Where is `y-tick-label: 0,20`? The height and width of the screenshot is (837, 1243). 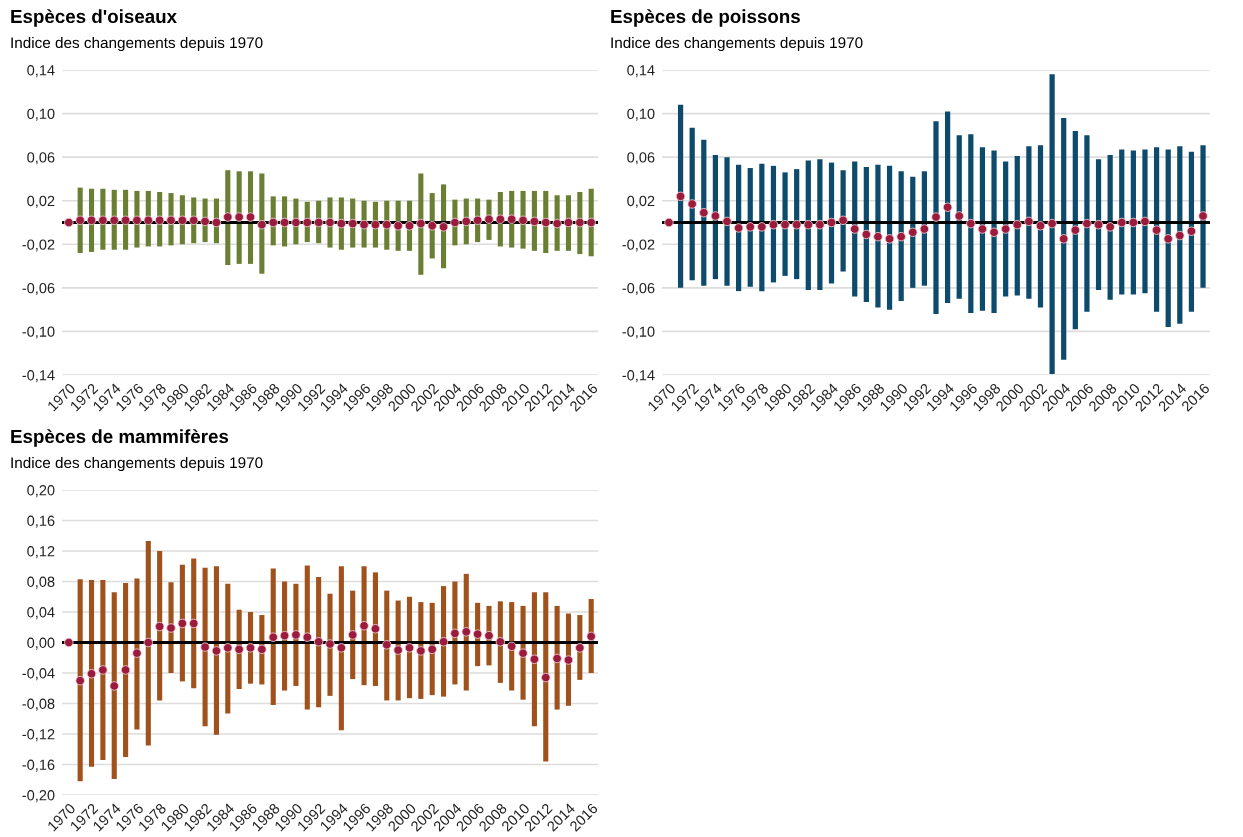
y-tick-label: 0,20 is located at coordinates (41, 491).